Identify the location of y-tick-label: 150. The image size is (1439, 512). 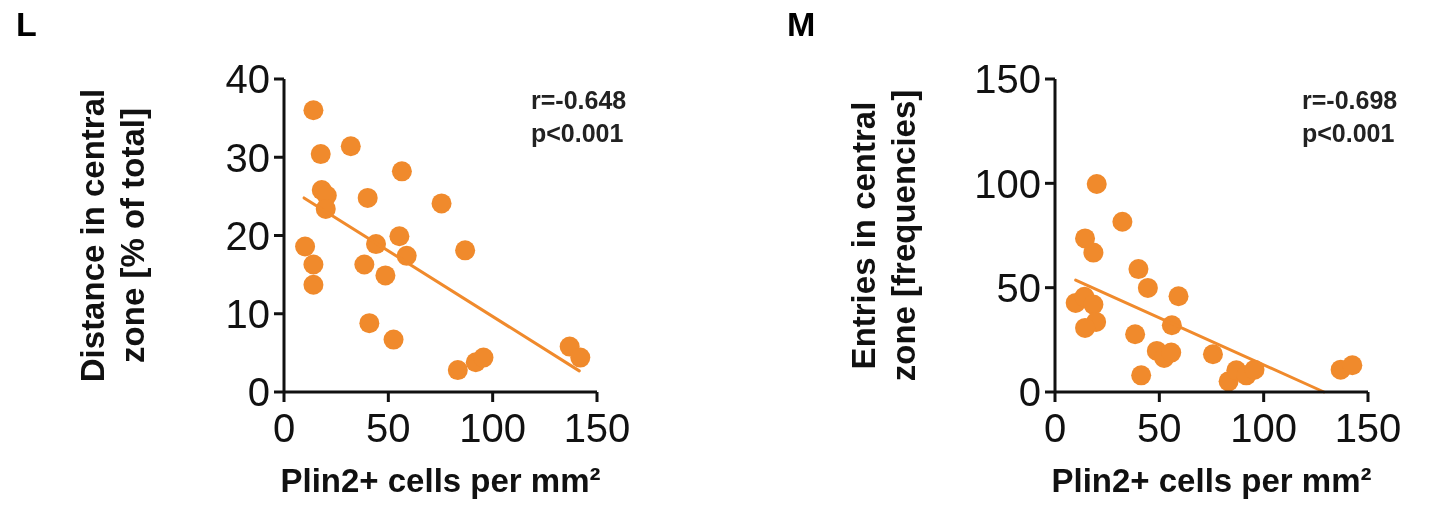
(1007, 79).